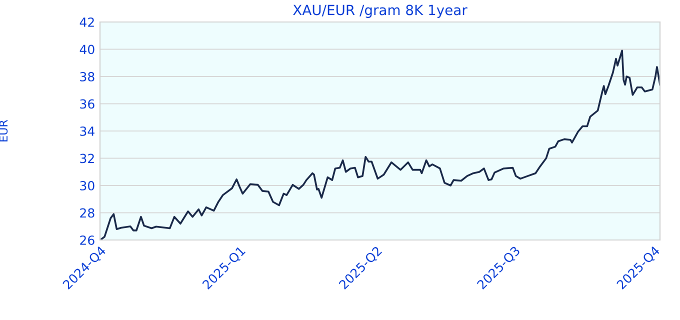 This screenshot has height=320, width=680. What do you see at coordinates (87, 77) in the screenshot?
I see `y-tick-label: 38` at bounding box center [87, 77].